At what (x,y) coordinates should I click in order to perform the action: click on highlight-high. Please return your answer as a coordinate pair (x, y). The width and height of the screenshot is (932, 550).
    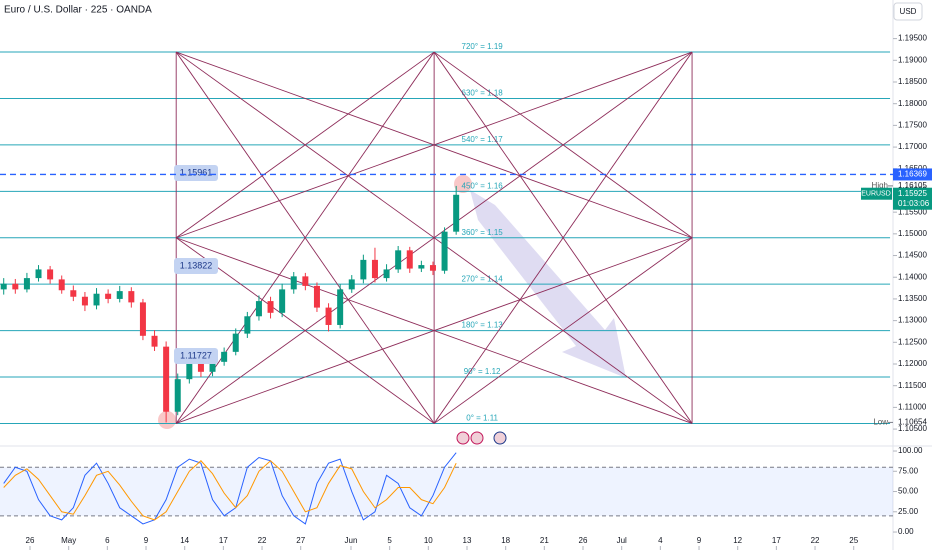
    Looking at the image, I should click on (463, 184).